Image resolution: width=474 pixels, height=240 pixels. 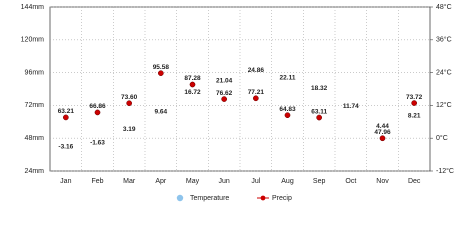 What do you see at coordinates (193, 181) in the screenshot?
I see `x-tick-label: May` at bounding box center [193, 181].